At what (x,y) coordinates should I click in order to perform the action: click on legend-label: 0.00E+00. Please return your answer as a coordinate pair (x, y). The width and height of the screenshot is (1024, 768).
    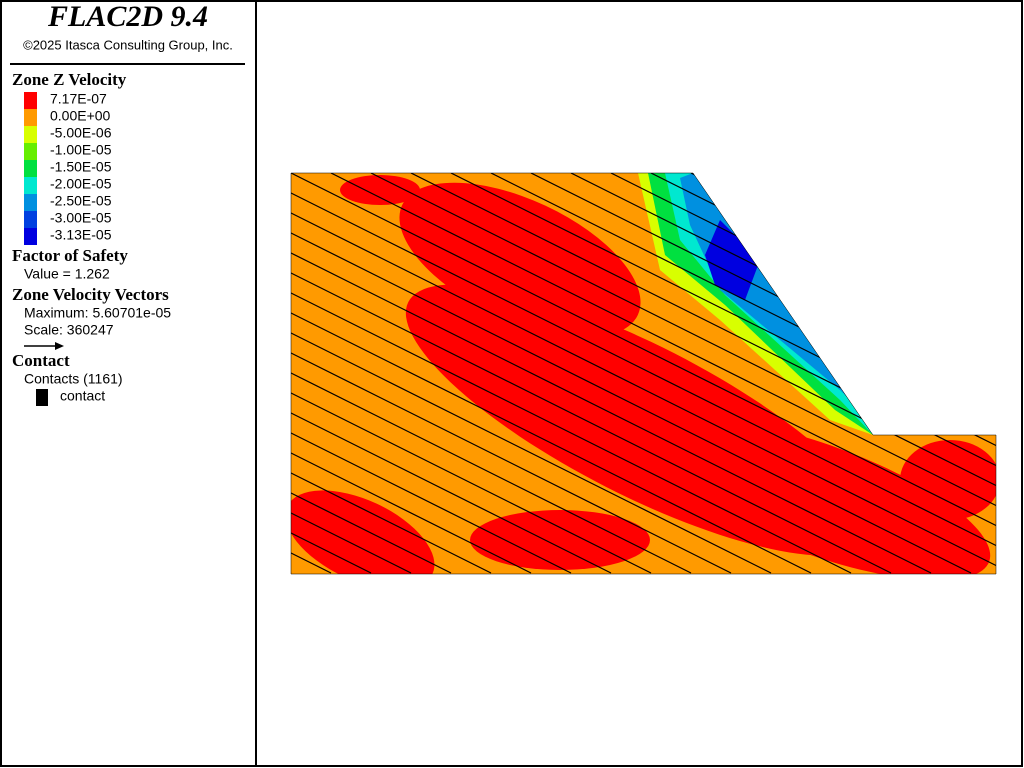
    Looking at the image, I should click on (80, 116).